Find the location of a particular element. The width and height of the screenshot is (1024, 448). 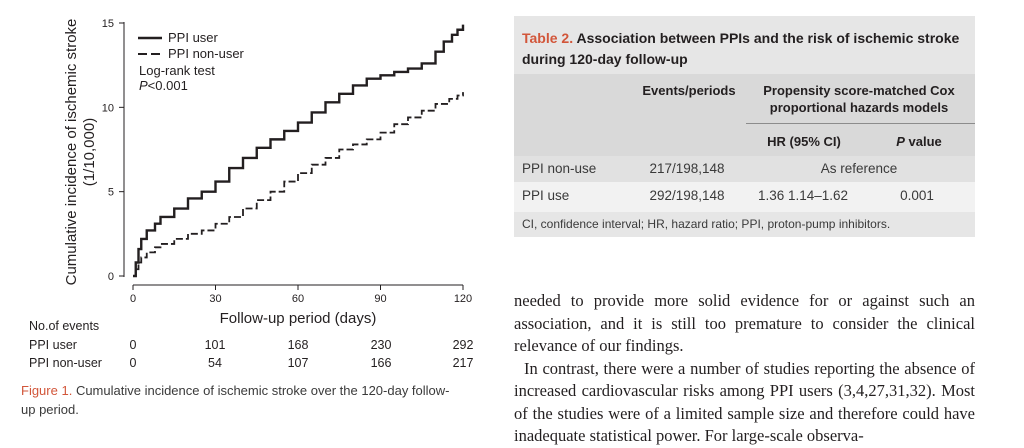

events-title: No.of events is located at coordinates (64, 326).